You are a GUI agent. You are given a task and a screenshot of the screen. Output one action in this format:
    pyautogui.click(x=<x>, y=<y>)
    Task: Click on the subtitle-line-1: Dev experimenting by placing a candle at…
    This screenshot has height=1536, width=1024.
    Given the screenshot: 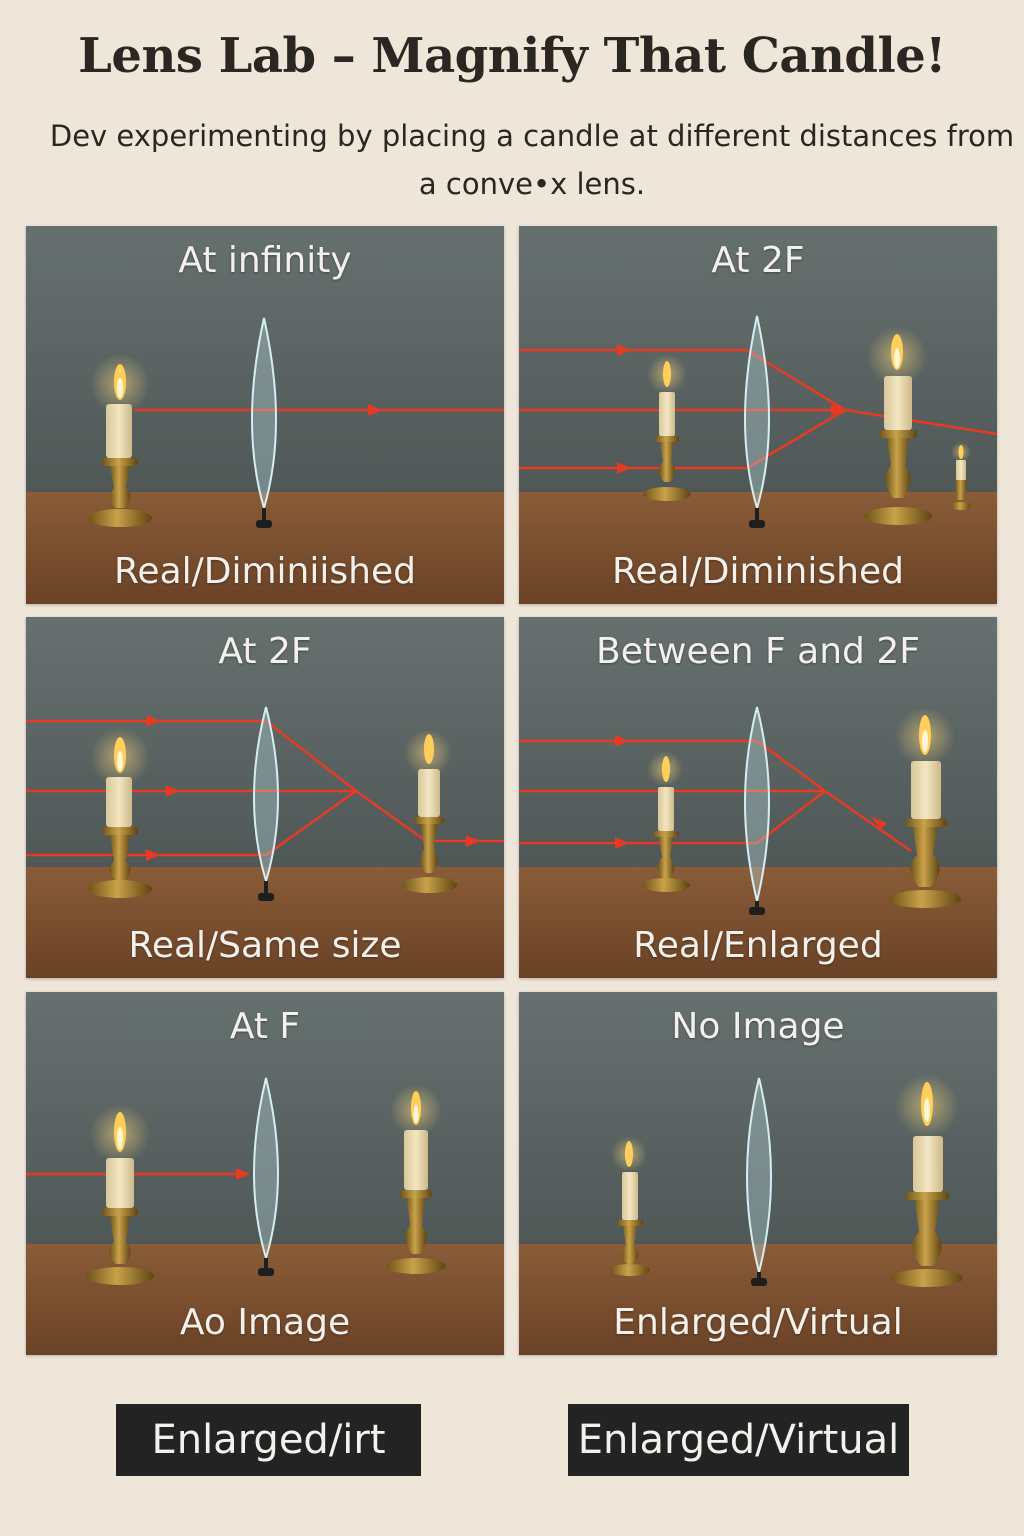 What is the action you would take?
    pyautogui.click(x=532, y=136)
    